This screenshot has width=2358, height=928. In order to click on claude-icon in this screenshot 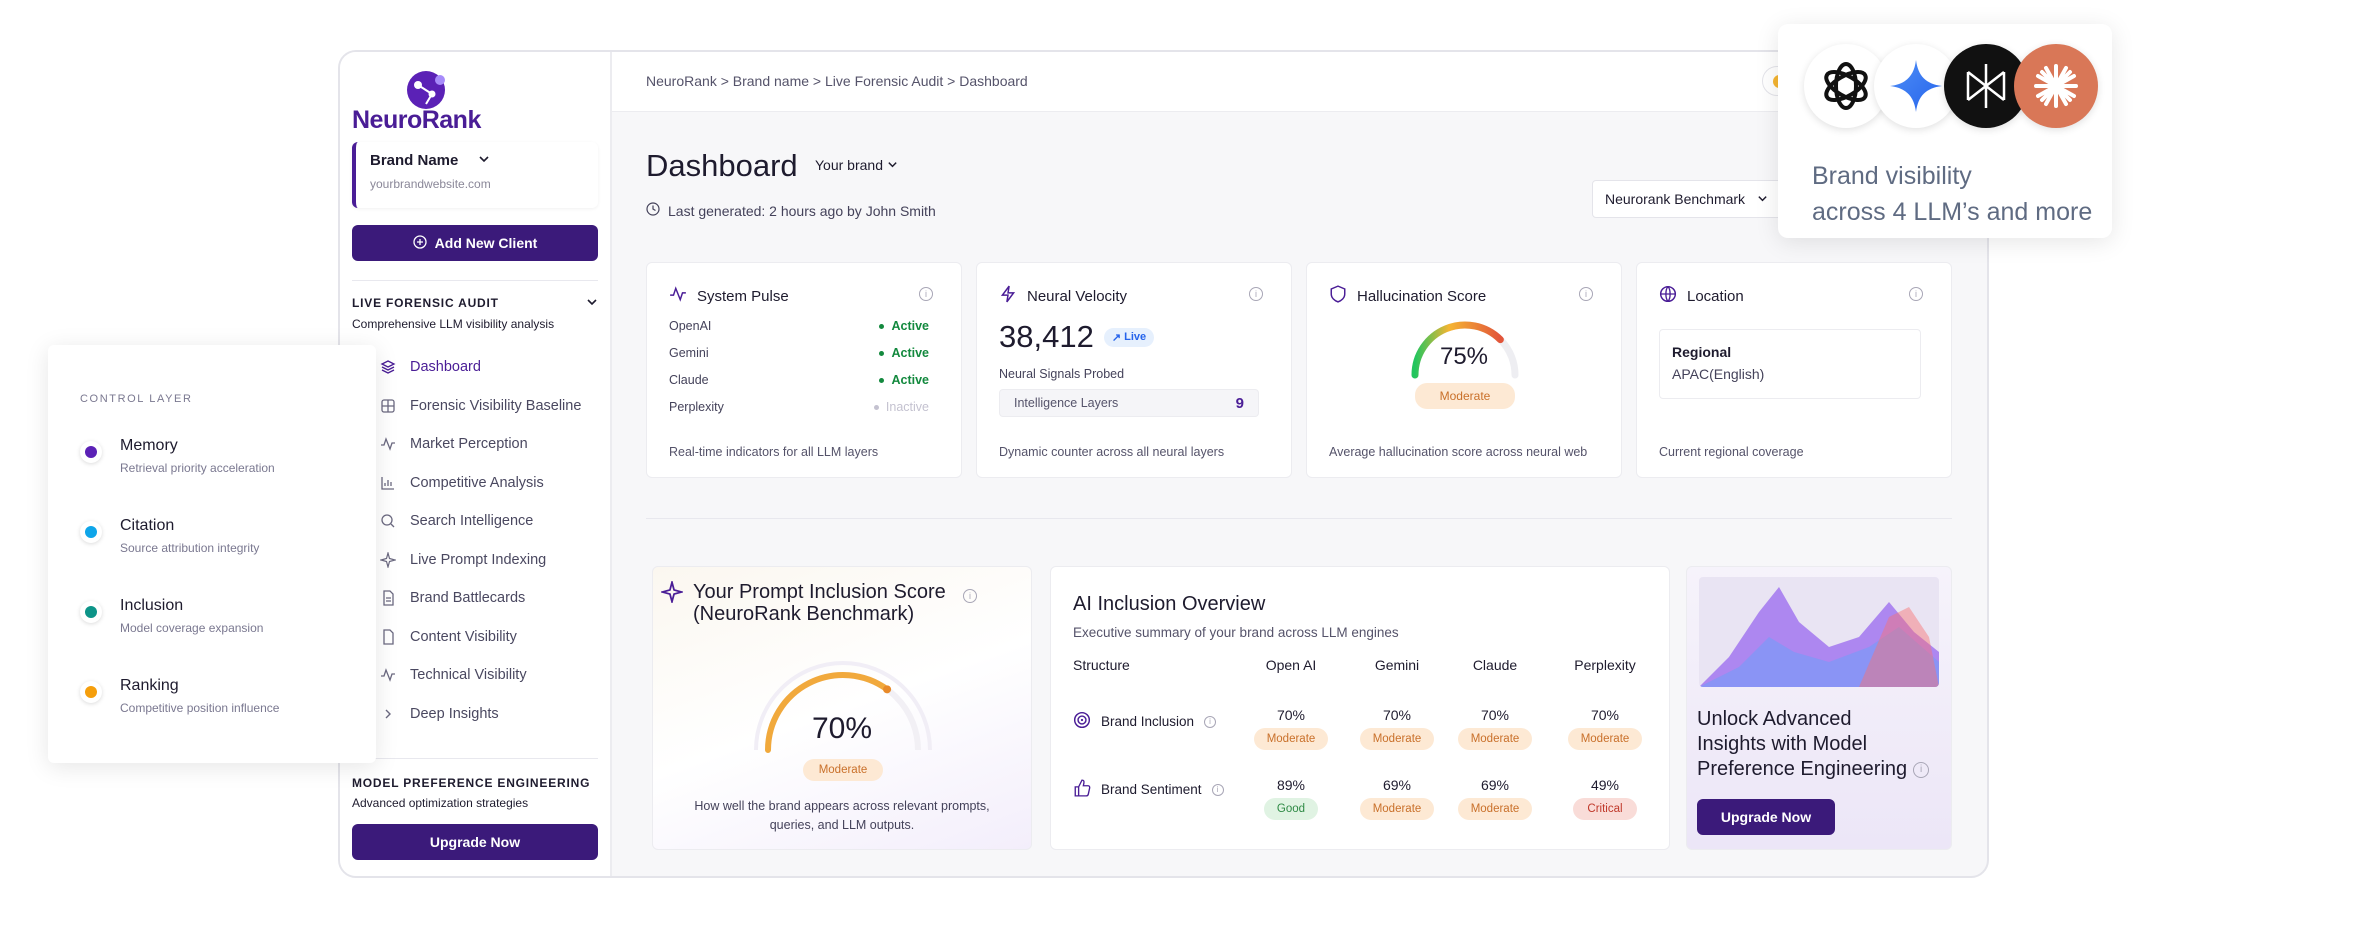, I will do `click(2056, 86)`.